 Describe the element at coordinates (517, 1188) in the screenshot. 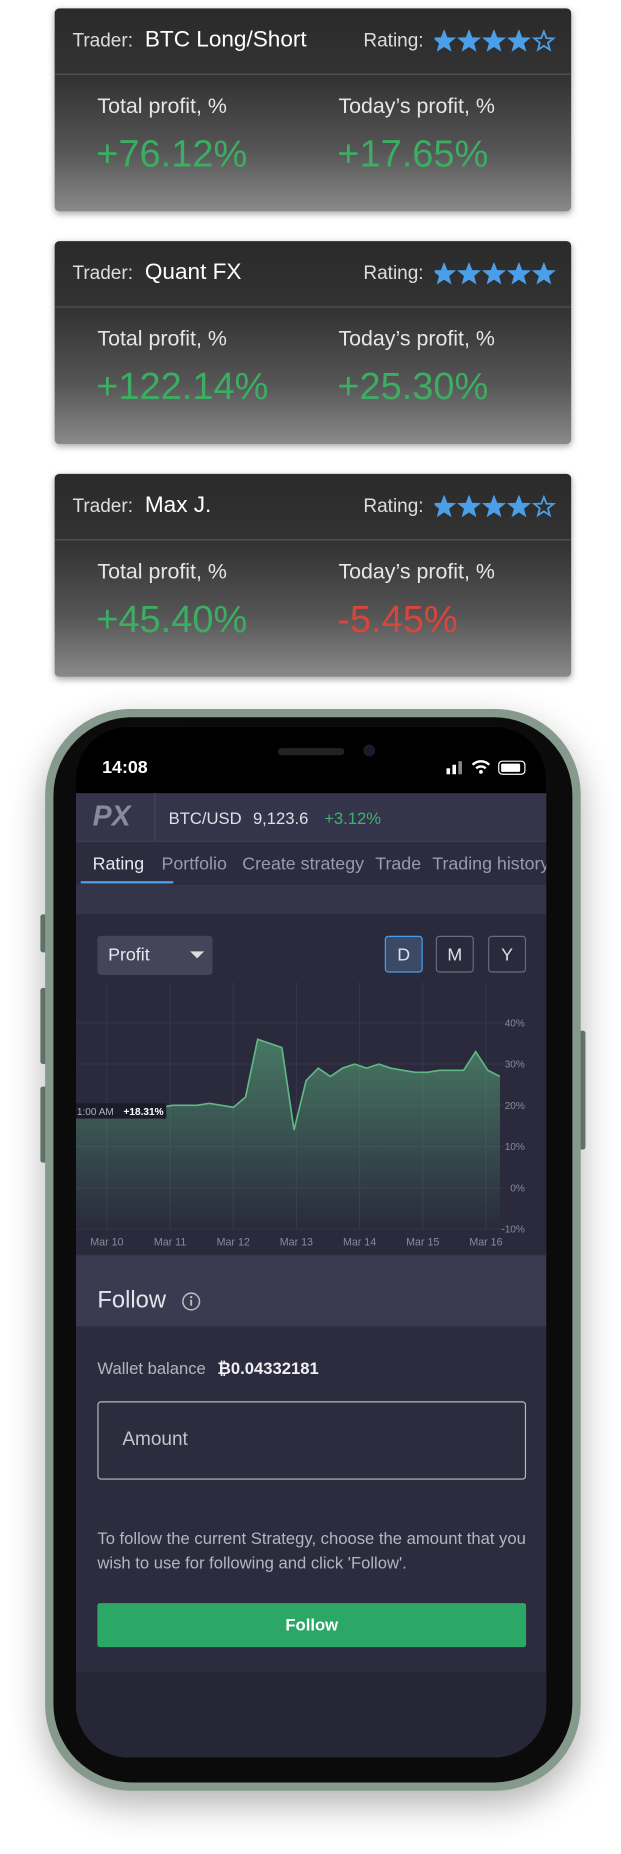

I see `y-tick-label: 0%` at that location.